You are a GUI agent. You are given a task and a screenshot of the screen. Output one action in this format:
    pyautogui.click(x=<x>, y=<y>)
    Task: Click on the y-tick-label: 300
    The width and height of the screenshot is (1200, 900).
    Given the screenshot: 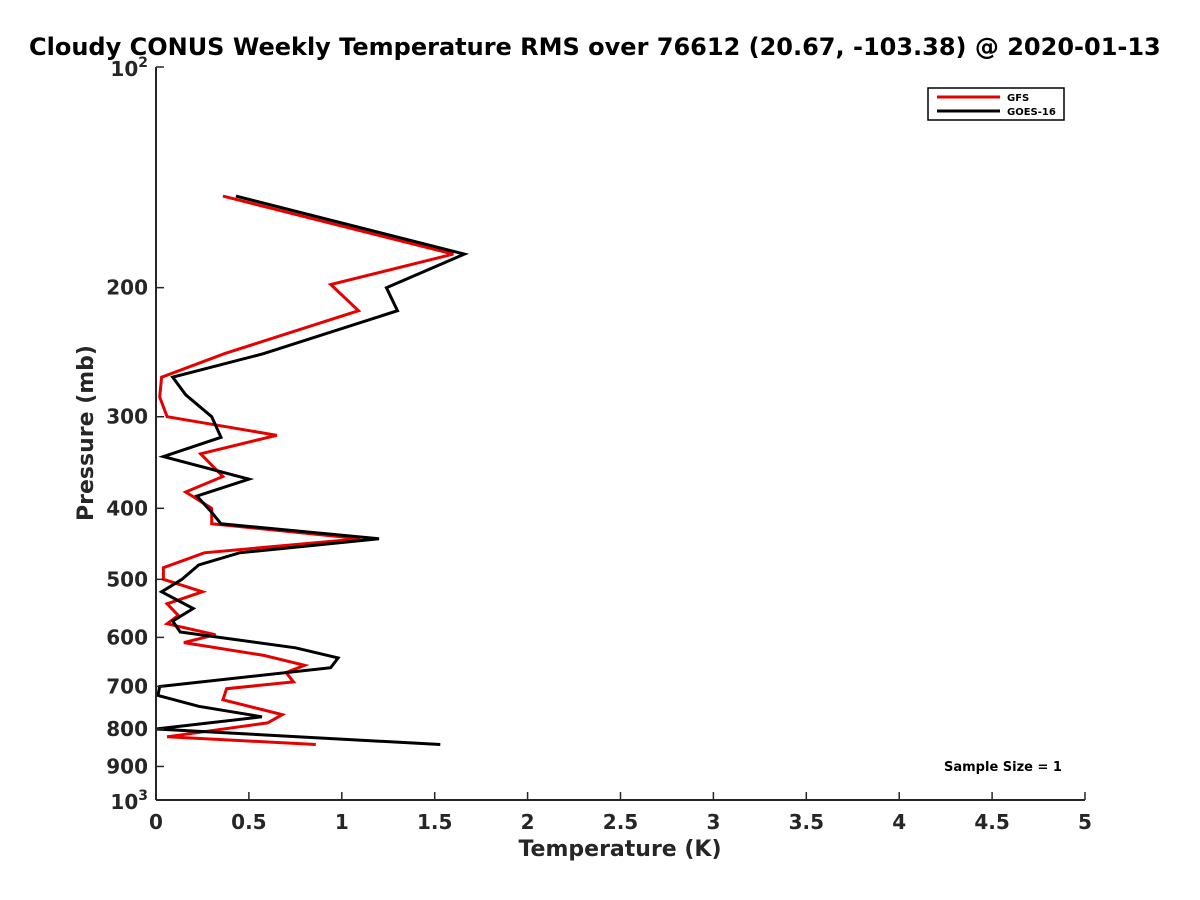 What is the action you would take?
    pyautogui.click(x=127, y=417)
    